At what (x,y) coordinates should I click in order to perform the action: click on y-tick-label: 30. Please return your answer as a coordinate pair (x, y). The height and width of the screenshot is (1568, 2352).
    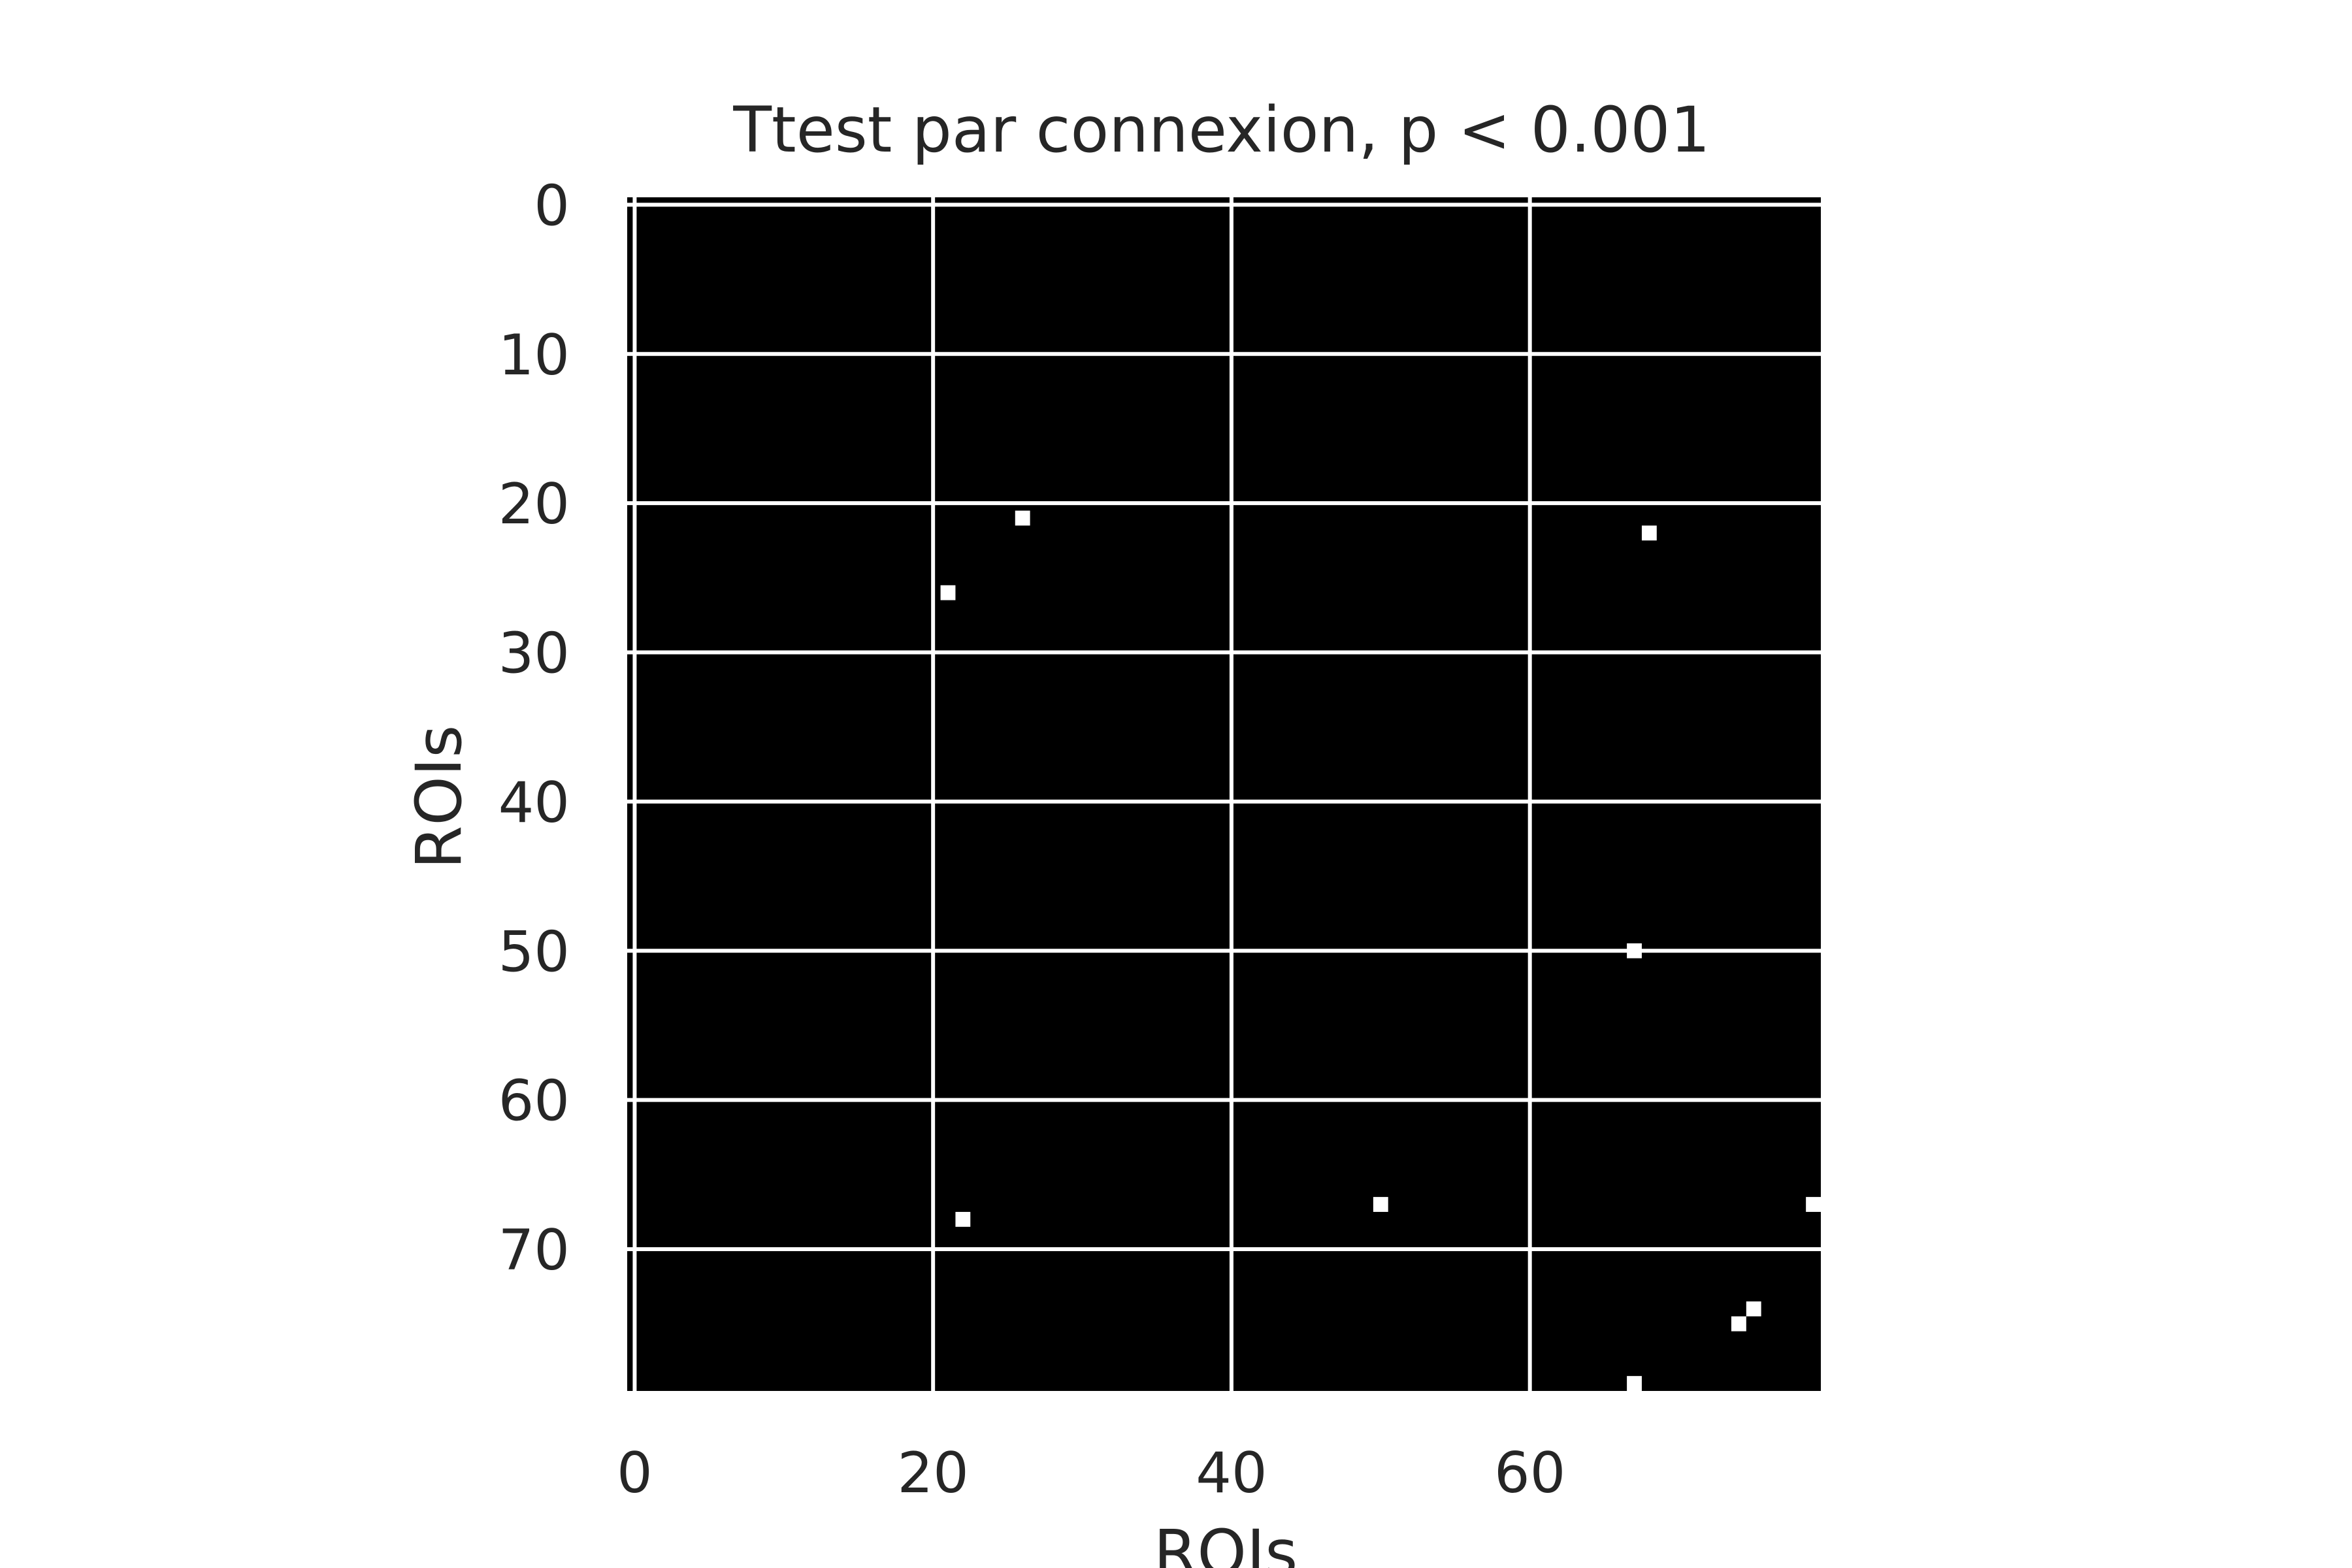
    Looking at the image, I should click on (534, 654).